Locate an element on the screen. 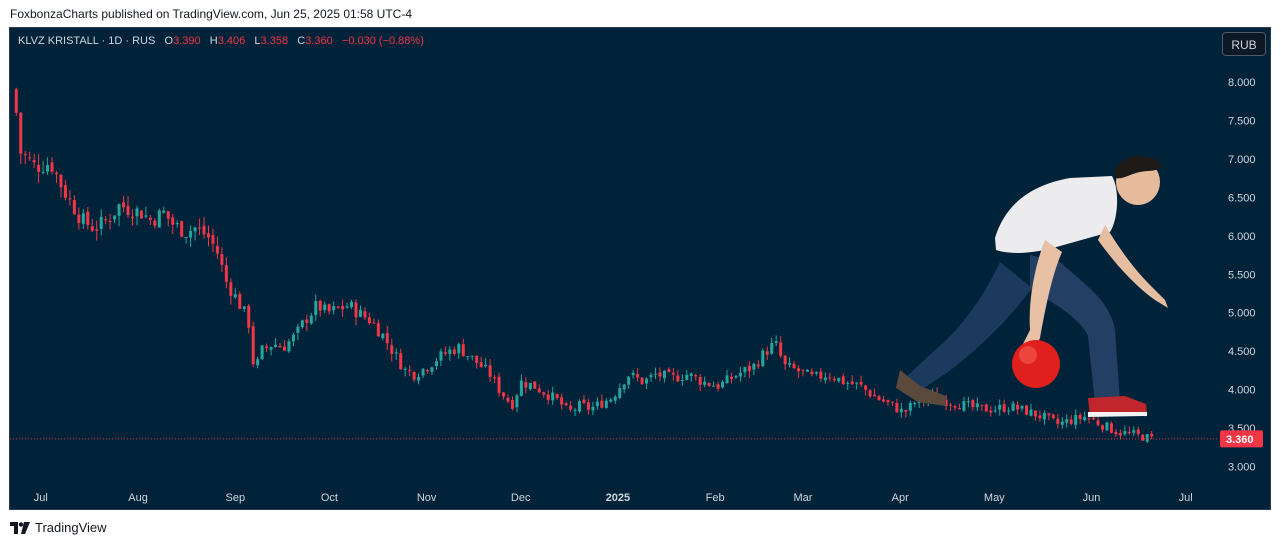 The width and height of the screenshot is (1281, 546). last-price-tag: 3.360 is located at coordinates (1241, 439).